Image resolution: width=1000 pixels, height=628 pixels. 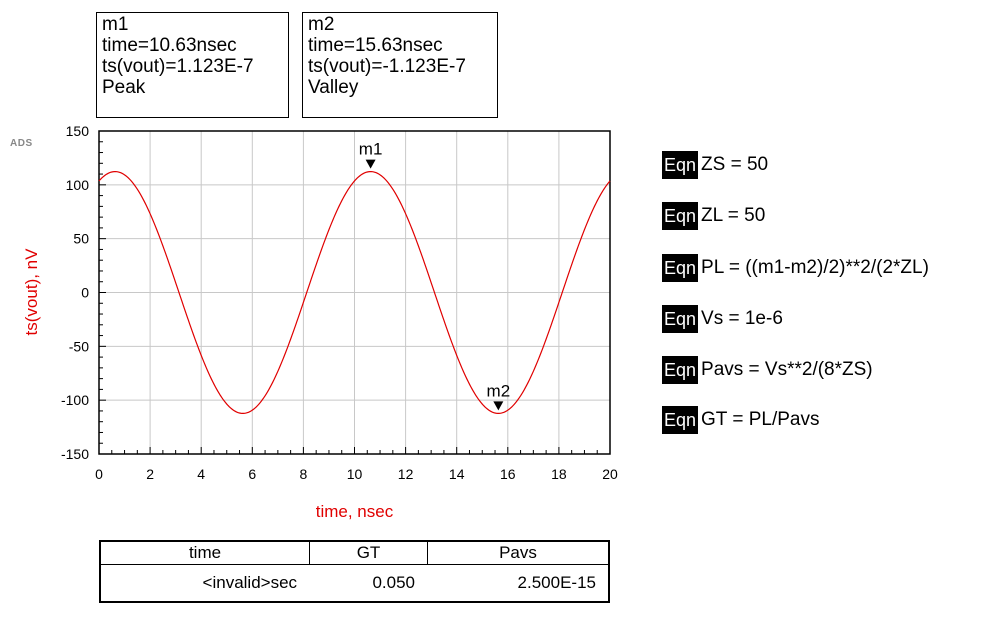 What do you see at coordinates (79, 346) in the screenshot?
I see `y-tick-label: -50` at bounding box center [79, 346].